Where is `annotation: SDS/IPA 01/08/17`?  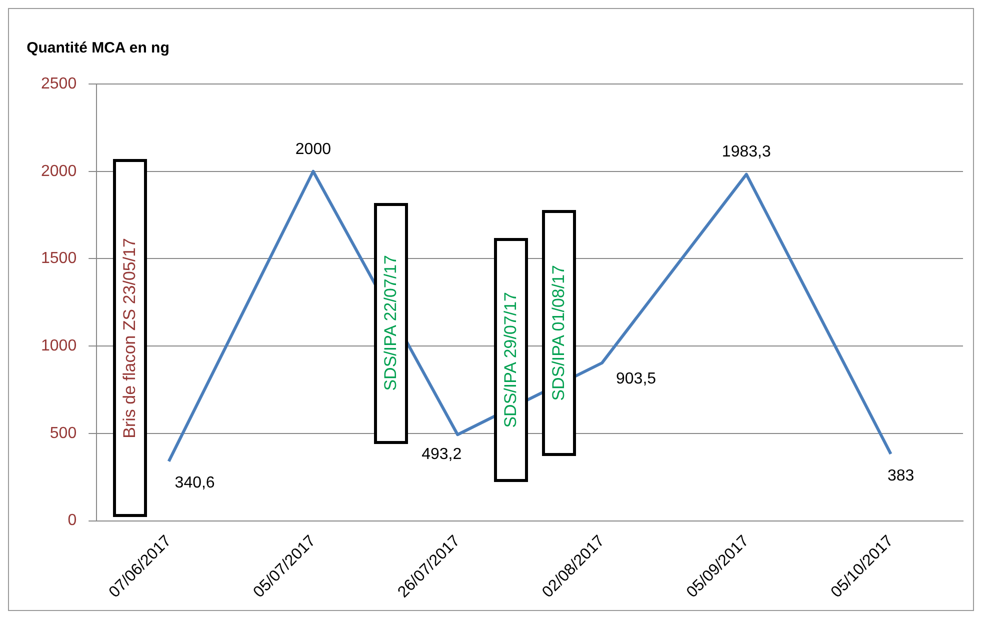
annotation: SDS/IPA 01/08/17 is located at coordinates (558, 333).